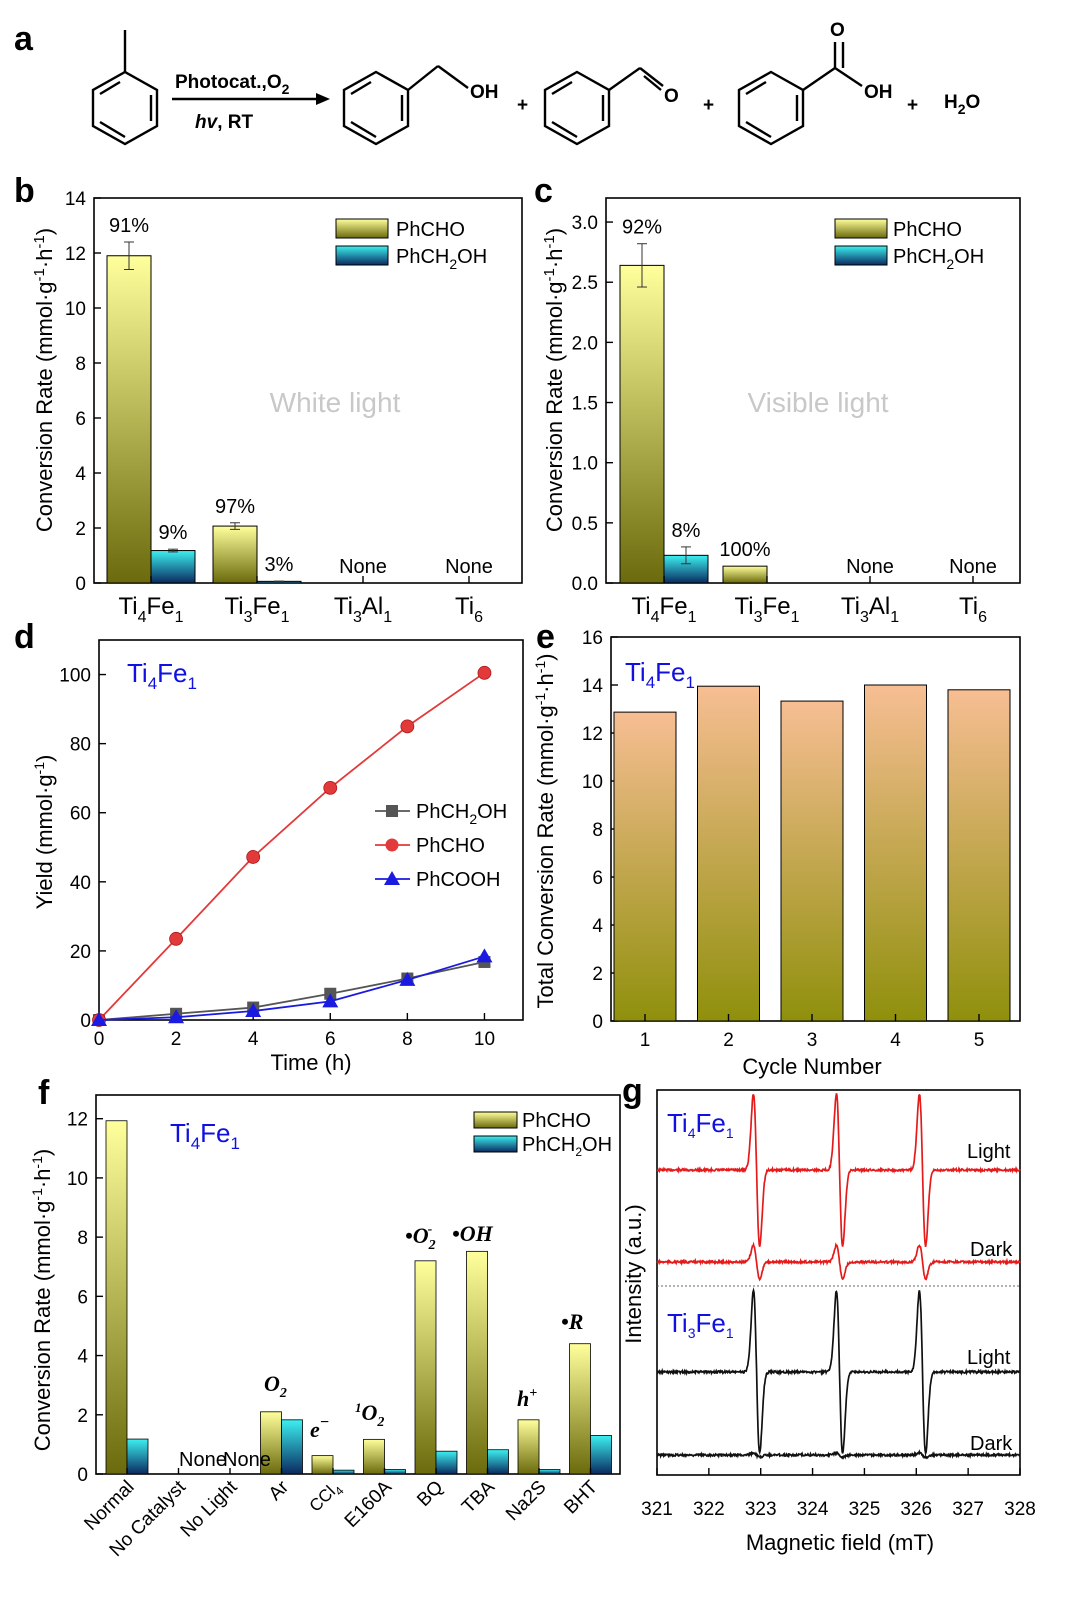 The image size is (1080, 1621). I want to click on bar-phch2oh, so click(498, 1462).